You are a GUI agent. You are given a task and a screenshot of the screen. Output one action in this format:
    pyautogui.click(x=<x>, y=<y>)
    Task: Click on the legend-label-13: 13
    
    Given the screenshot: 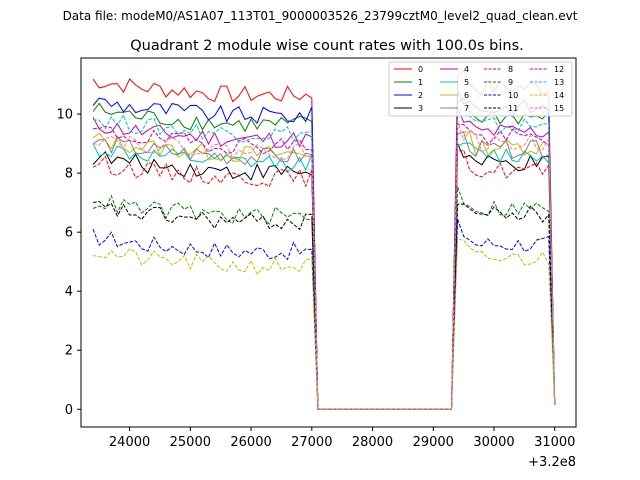 What is the action you would take?
    pyautogui.click(x=559, y=82)
    